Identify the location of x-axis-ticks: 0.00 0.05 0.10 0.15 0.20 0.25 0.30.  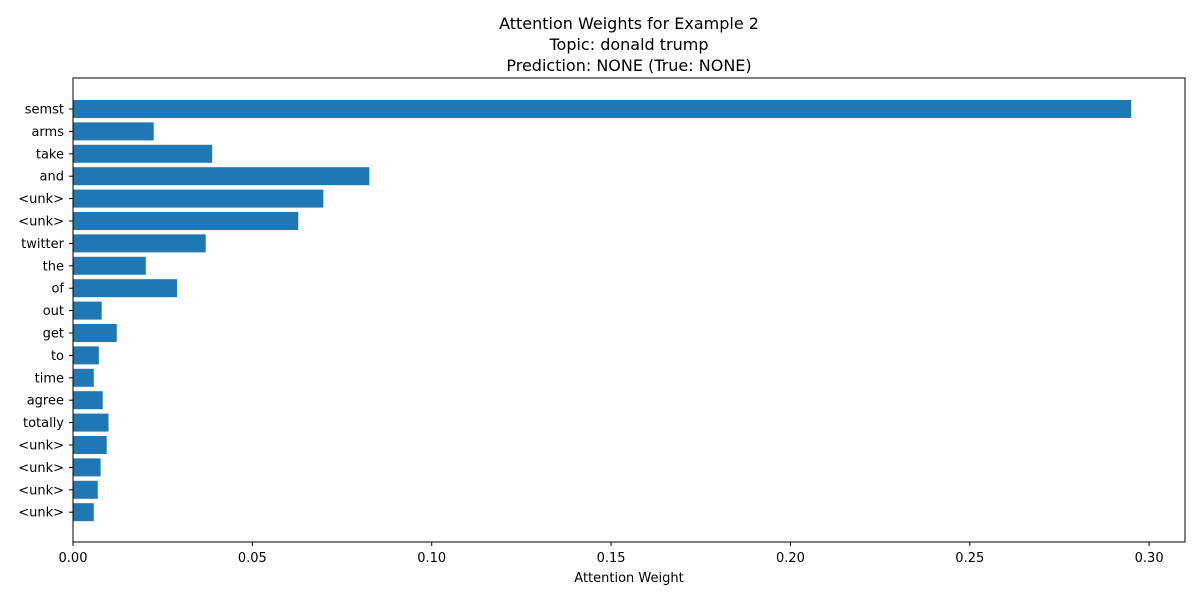
(611, 554).